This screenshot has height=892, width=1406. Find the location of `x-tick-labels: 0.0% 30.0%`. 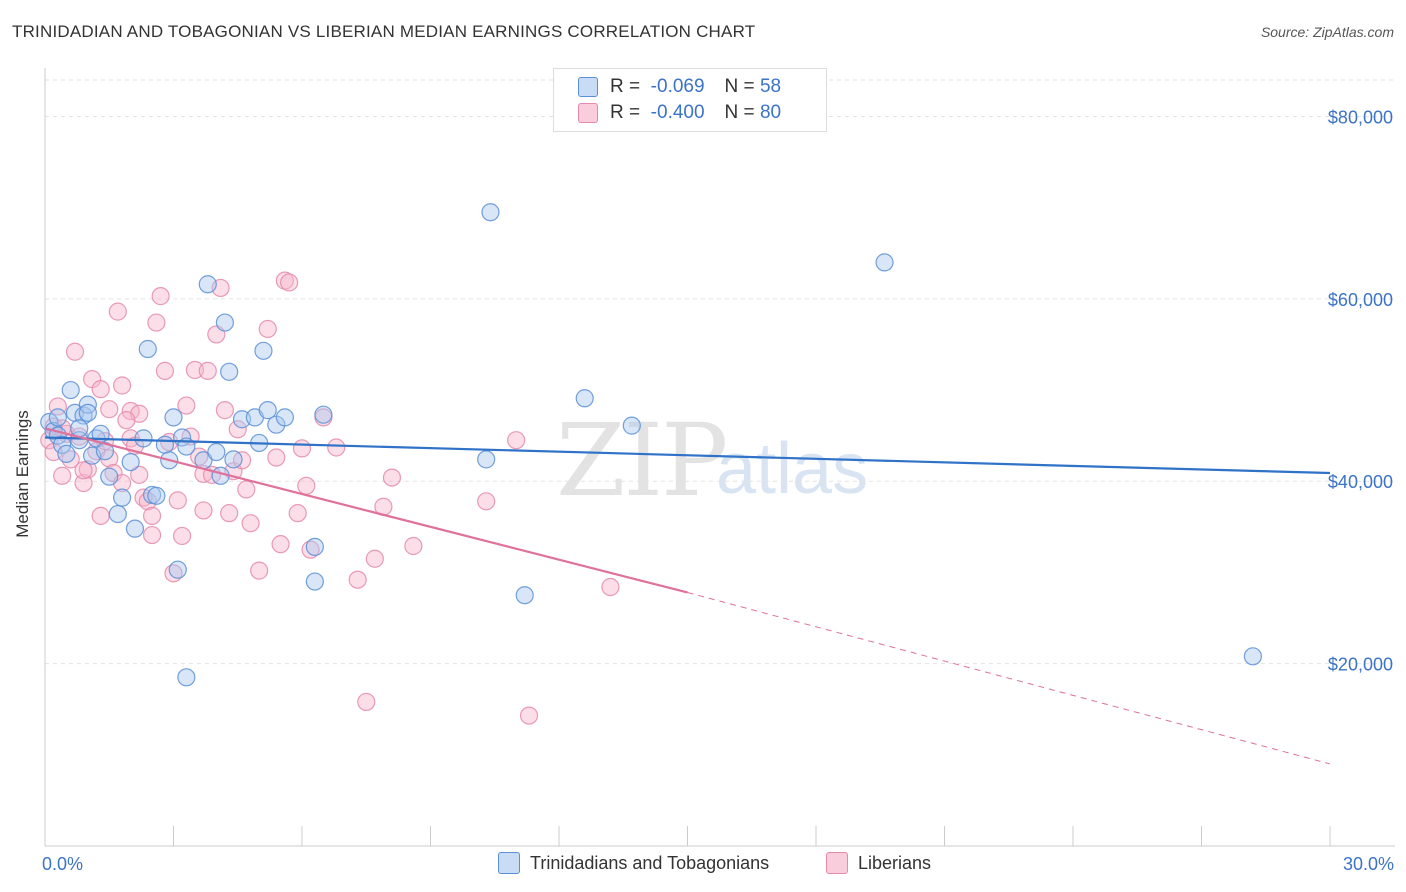

x-tick-labels: 0.0% 30.0% is located at coordinates (718, 864).